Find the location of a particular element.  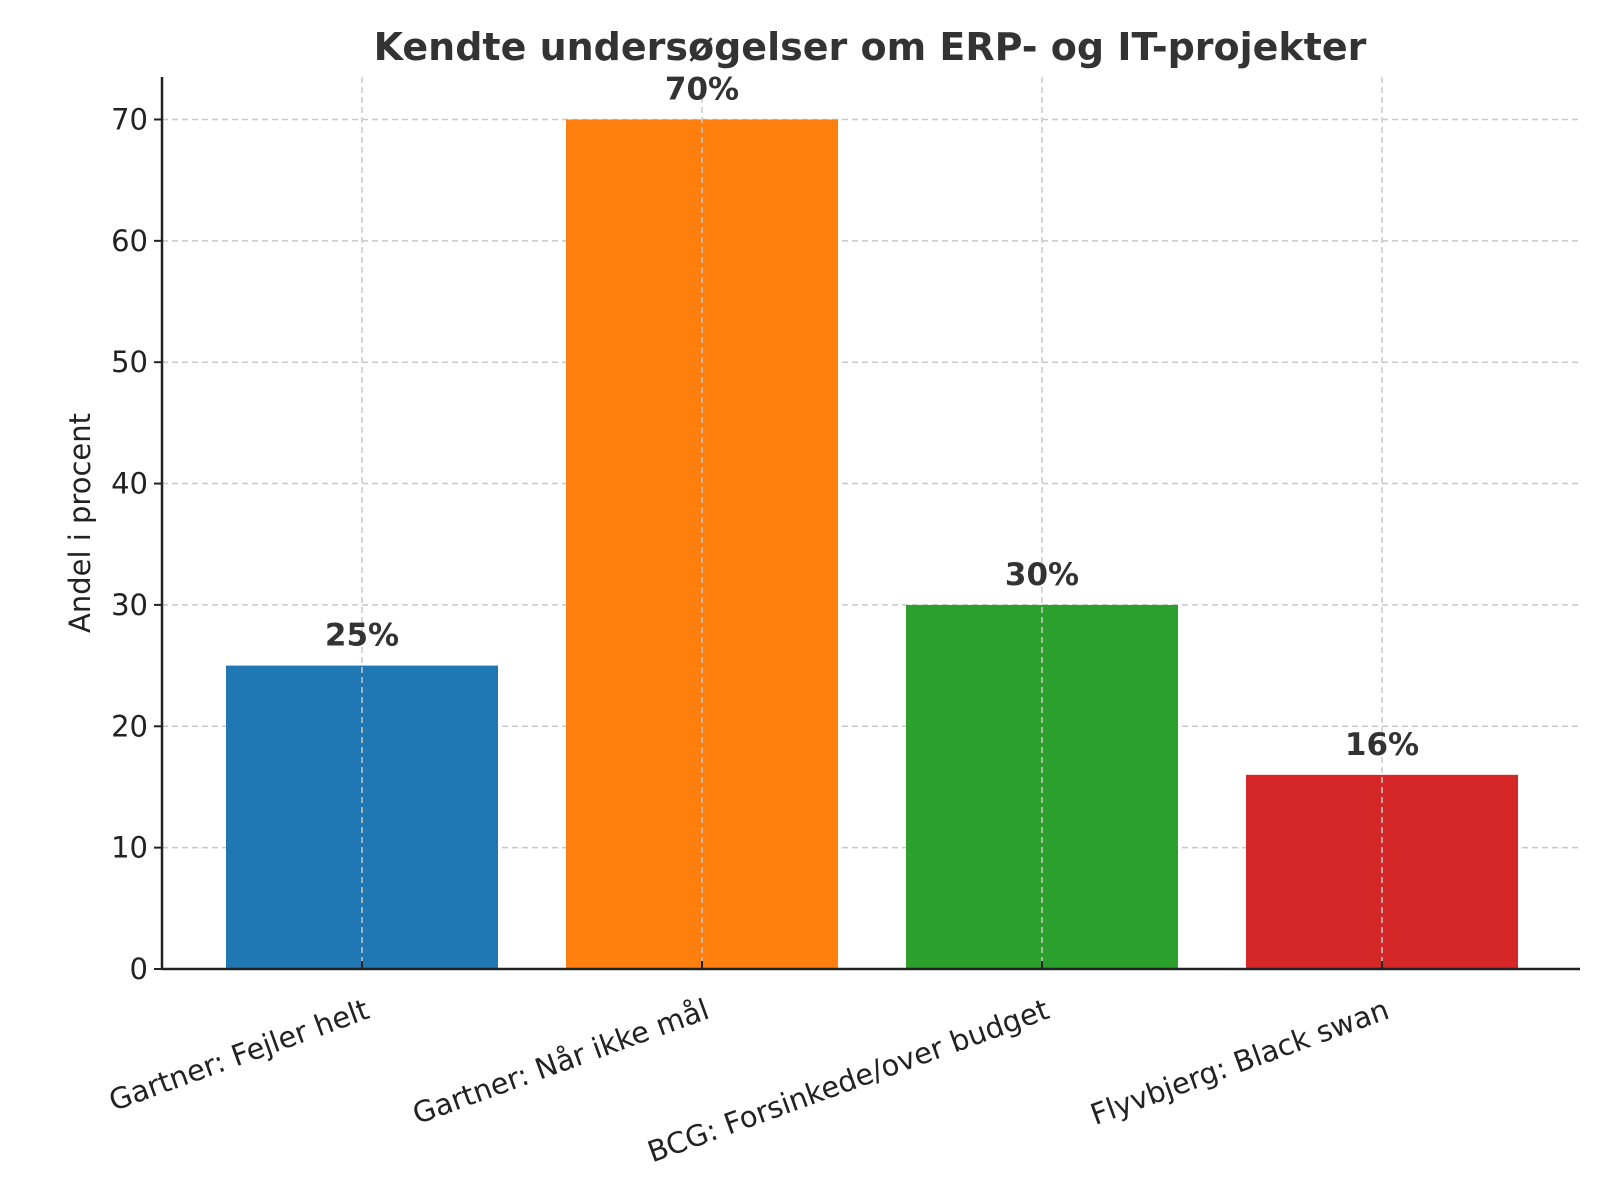

y-tick-label: 0 is located at coordinates (139, 969).